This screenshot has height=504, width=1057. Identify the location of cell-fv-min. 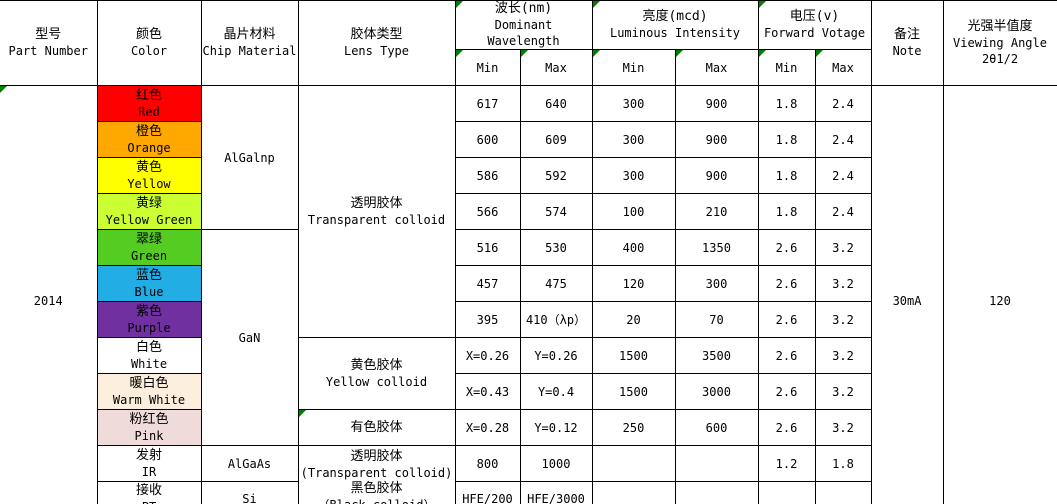
(786, 492).